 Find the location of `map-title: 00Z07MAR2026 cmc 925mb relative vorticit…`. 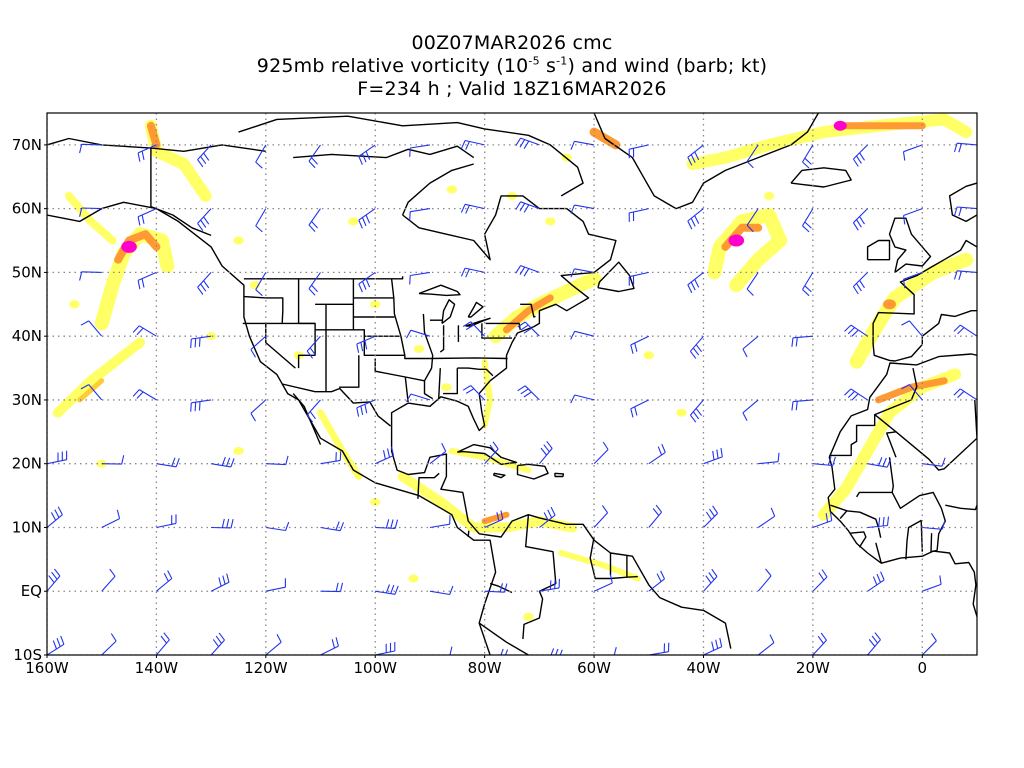

map-title: 00Z07MAR2026 cmc 925mb relative vorticit… is located at coordinates (512, 66).